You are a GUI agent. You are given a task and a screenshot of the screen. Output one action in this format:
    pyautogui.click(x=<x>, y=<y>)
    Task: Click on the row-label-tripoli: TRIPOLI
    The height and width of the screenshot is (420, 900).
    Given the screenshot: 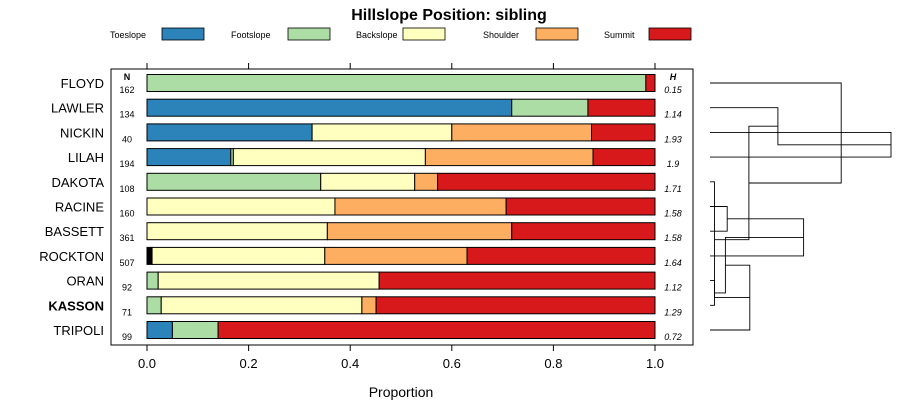 What is the action you would take?
    pyautogui.click(x=78, y=330)
    